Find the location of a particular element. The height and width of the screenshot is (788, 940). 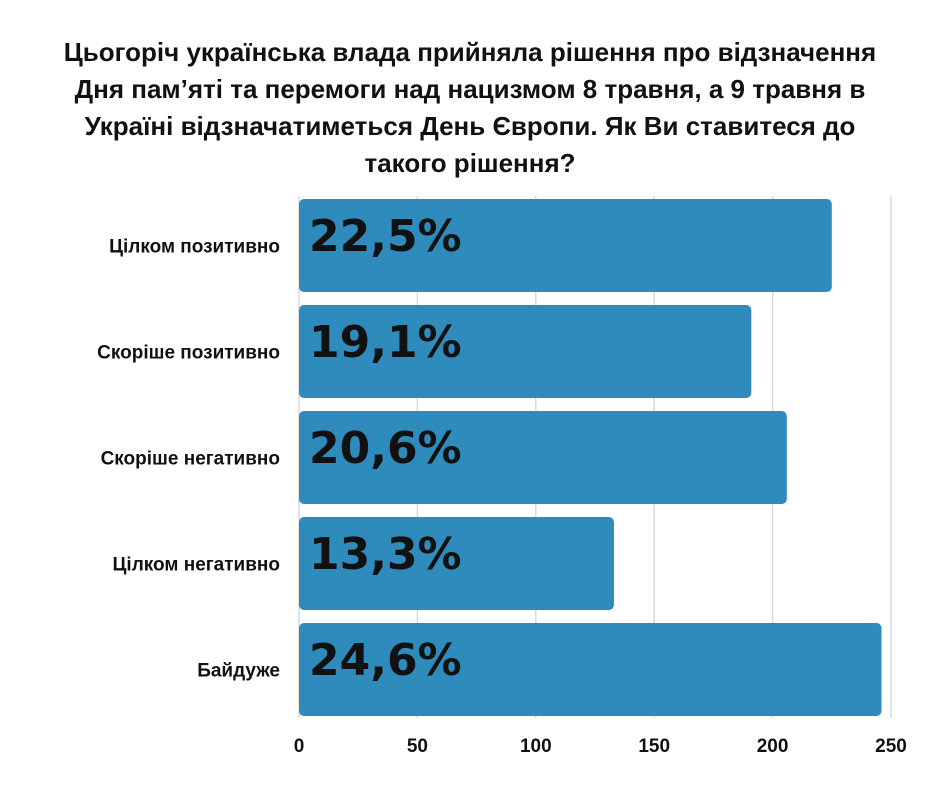

category-label: Скоріше негативно is located at coordinates (190, 459).